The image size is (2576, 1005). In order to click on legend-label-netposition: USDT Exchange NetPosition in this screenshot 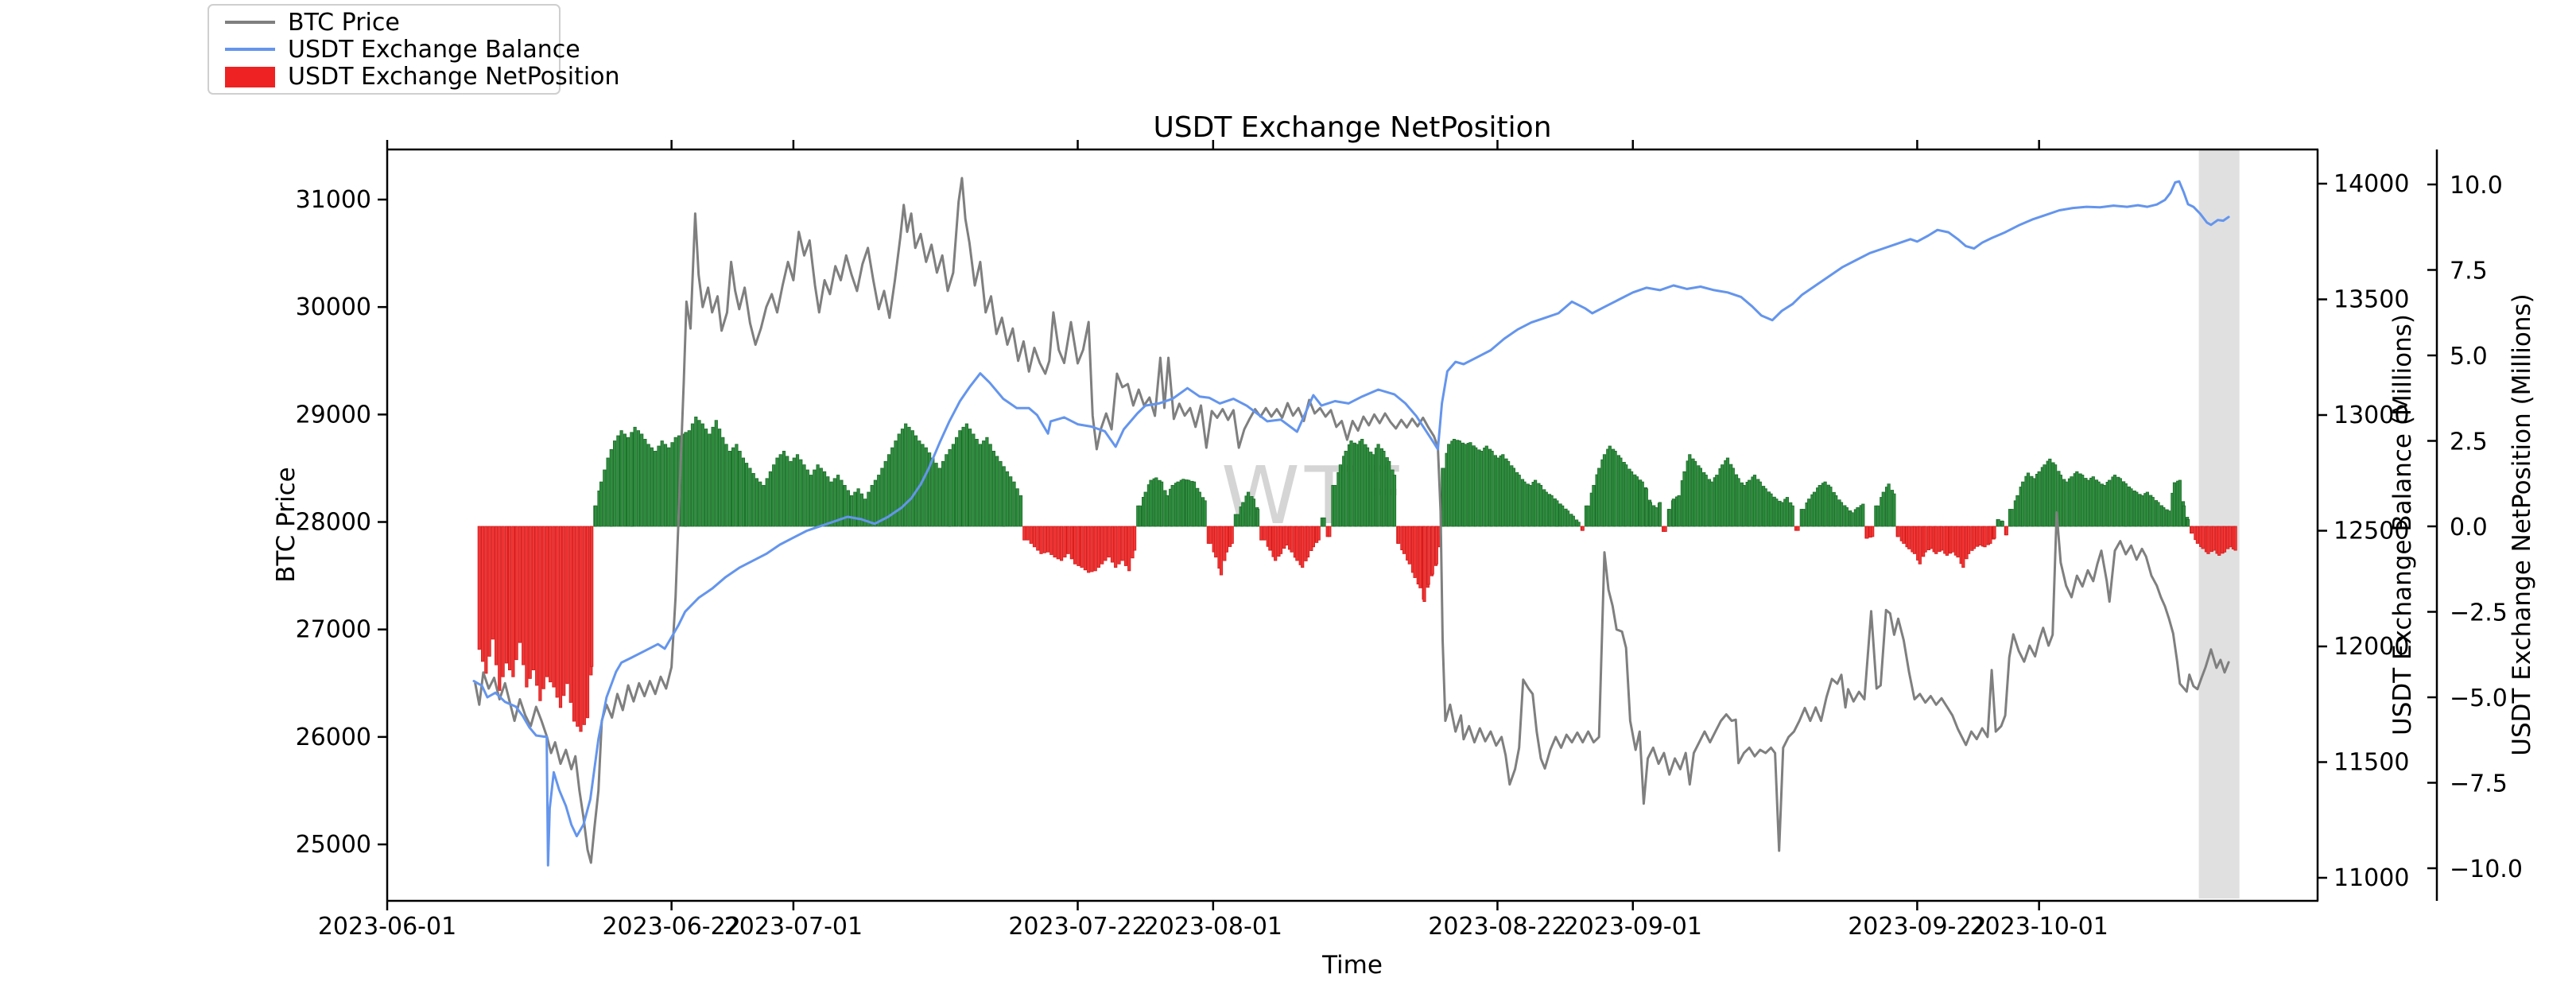, I will do `click(454, 77)`.